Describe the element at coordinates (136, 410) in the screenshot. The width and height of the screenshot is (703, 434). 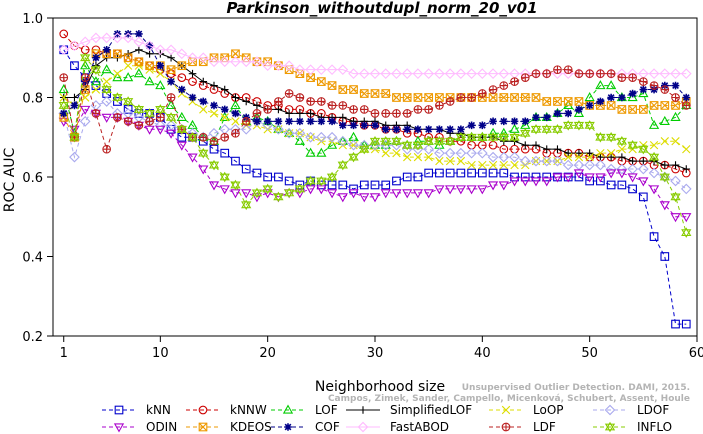
I see `legend-item-knn: kNN` at that location.